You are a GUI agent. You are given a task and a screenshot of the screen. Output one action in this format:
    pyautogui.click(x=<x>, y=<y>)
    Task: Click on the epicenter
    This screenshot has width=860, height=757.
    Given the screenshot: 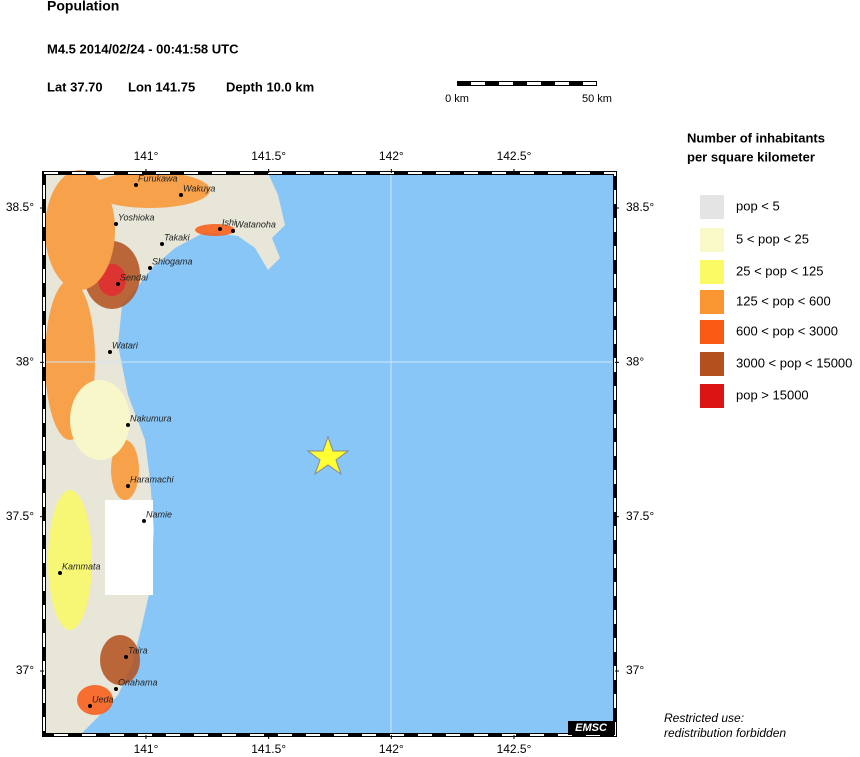 What is the action you would take?
    pyautogui.click(x=328, y=455)
    